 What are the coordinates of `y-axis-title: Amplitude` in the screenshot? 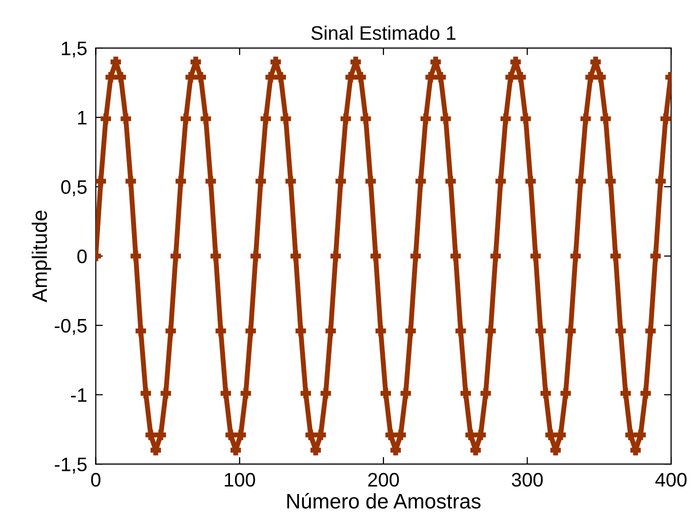 It's located at (42, 256).